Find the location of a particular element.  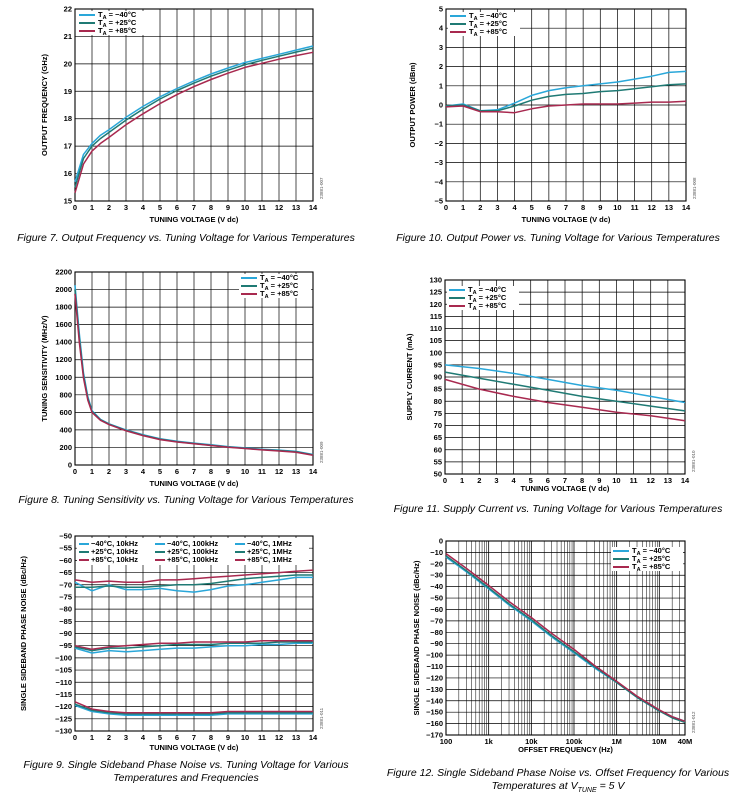

y-axis-label: OUTPUT POWER (dBm) is located at coordinates (412, 104).